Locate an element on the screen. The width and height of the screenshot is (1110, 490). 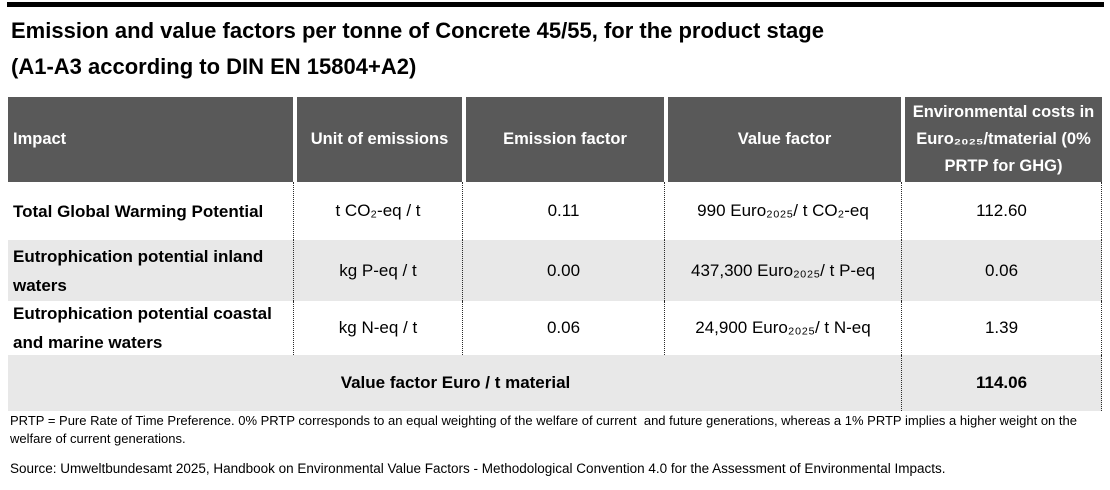
table-row-cell-emission-factor: 0.00 is located at coordinates (563, 270).